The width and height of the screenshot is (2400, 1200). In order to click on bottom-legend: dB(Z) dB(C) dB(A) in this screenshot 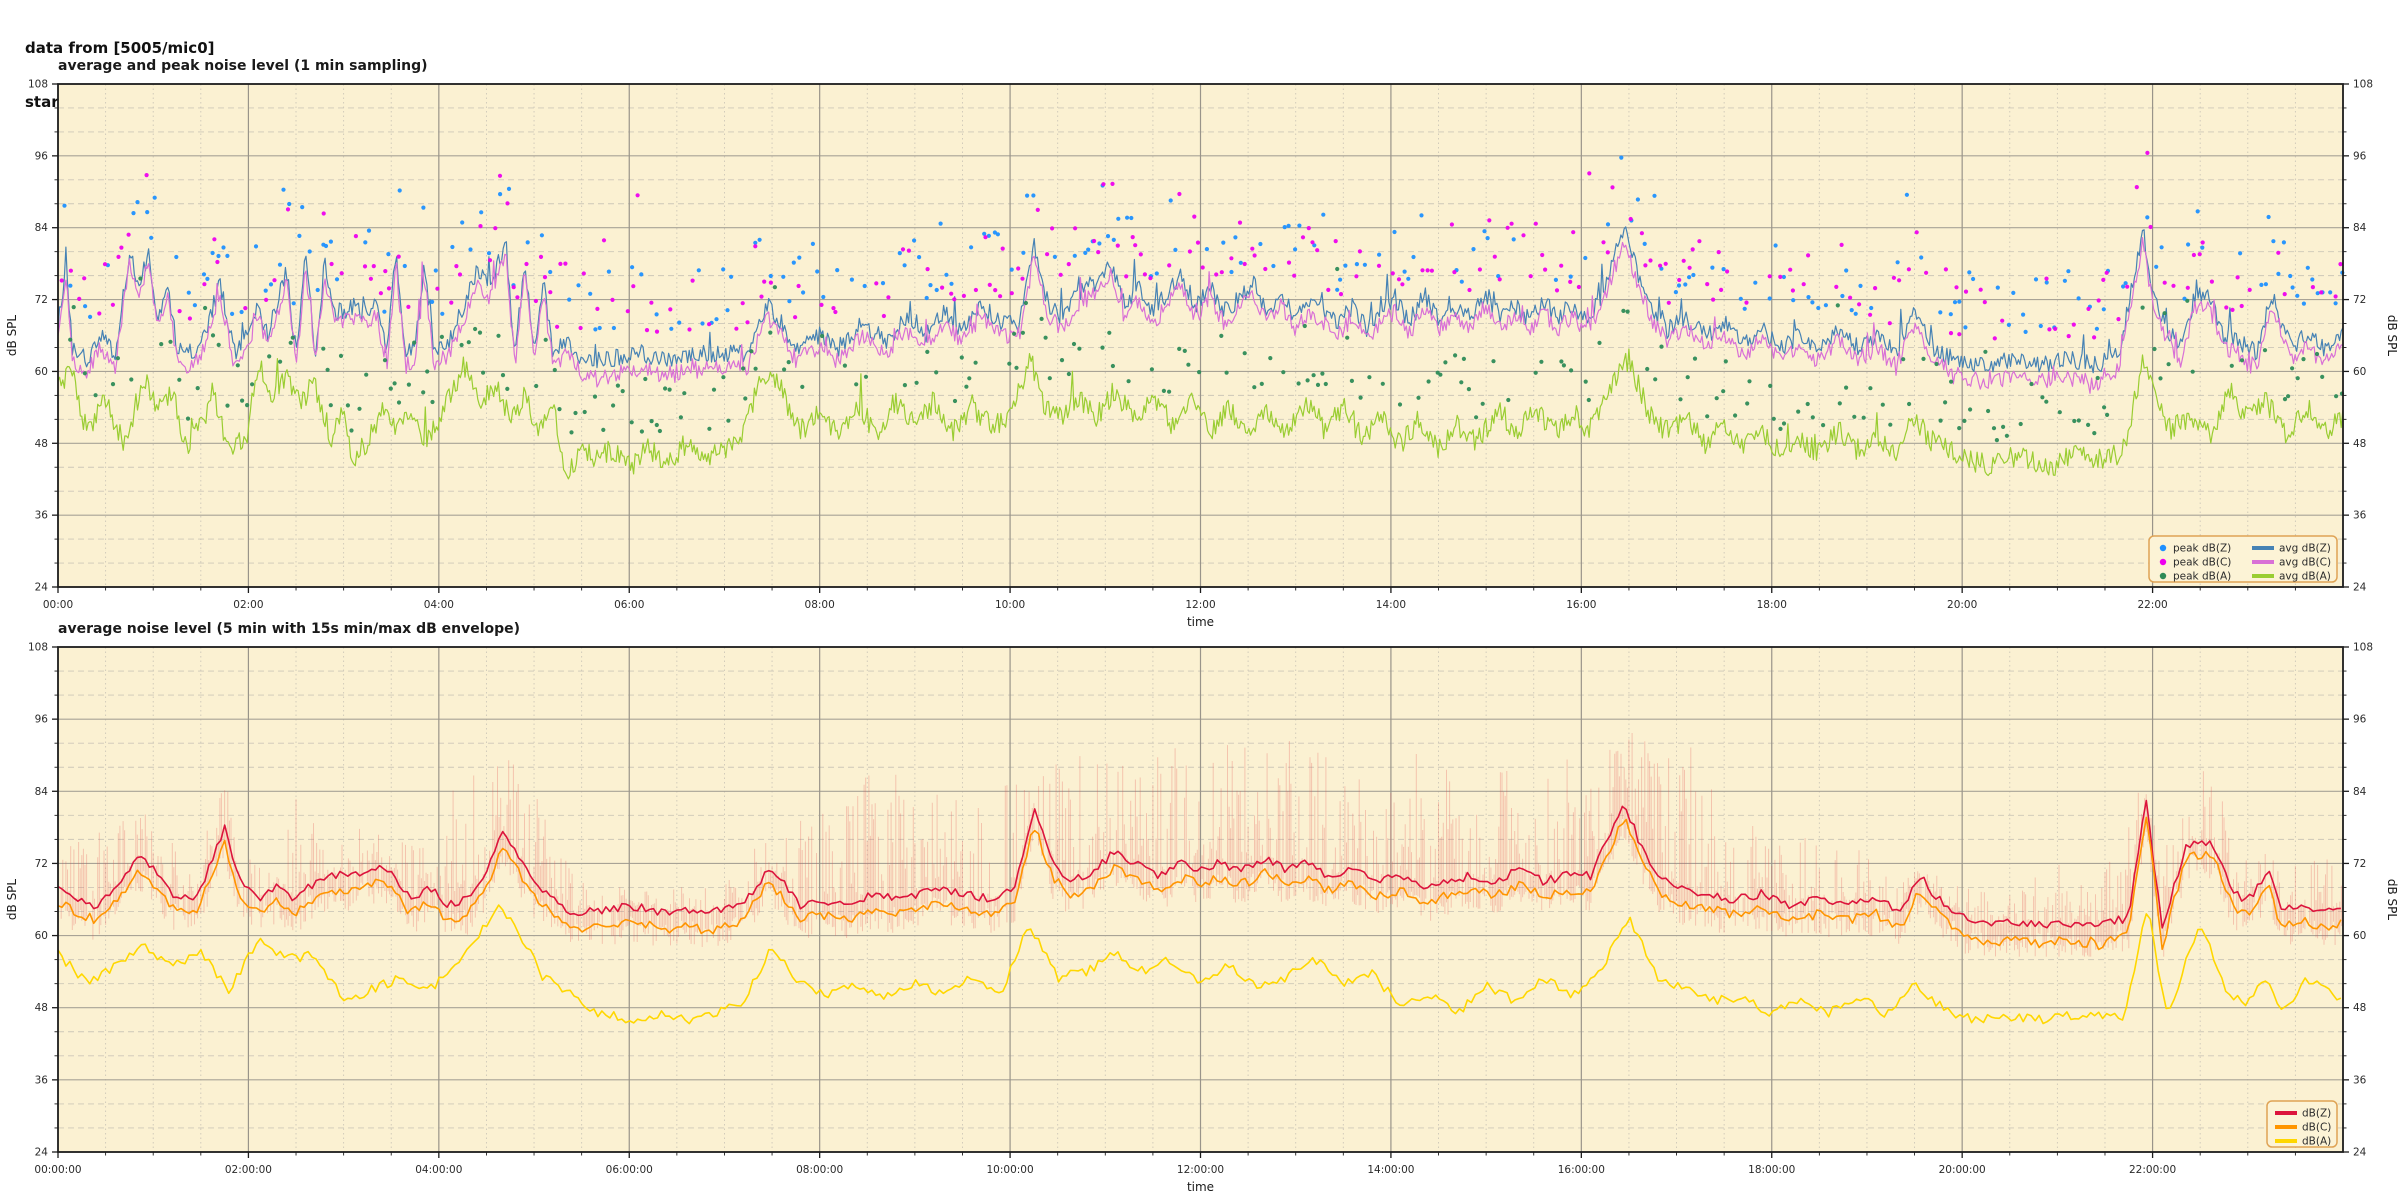, I will do `click(2302, 1124)`.